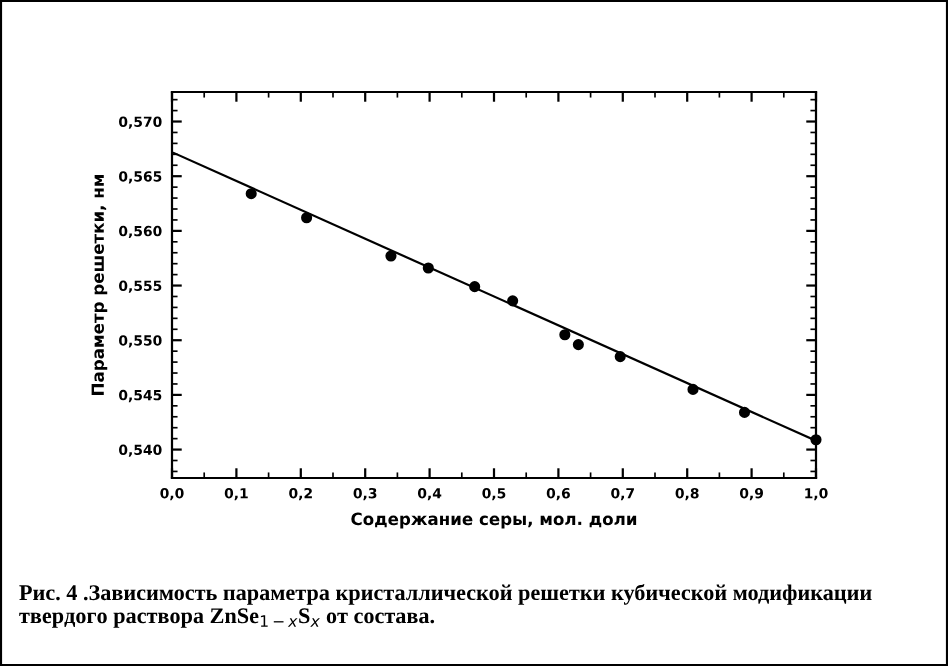 This screenshot has width=948, height=666. What do you see at coordinates (494, 520) in the screenshot?
I see `x-axis-title: Содержание серы, мол. доли` at bounding box center [494, 520].